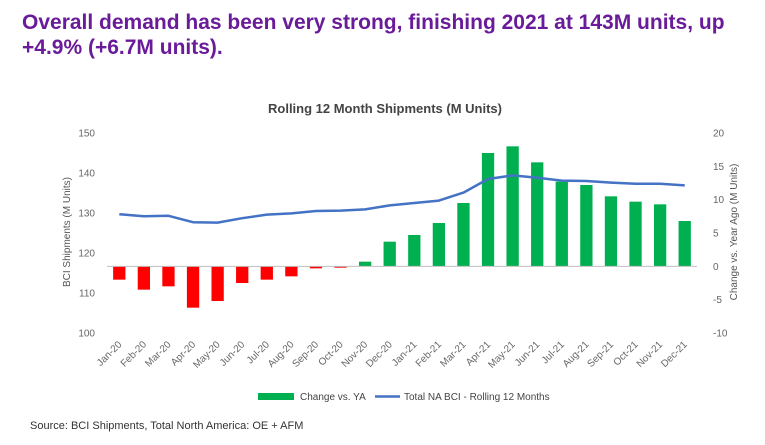 This screenshot has width=765, height=445. Describe the element at coordinates (67, 232) in the screenshot. I see `y-axis-left-title: BCI Shipments (M Units)` at that location.